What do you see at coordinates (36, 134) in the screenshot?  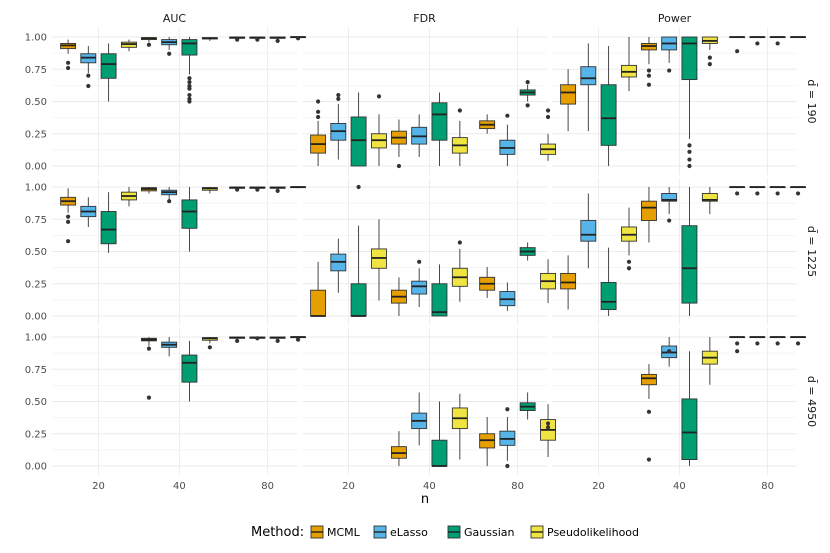 I see `y-tick-label: 0.25` at bounding box center [36, 134].